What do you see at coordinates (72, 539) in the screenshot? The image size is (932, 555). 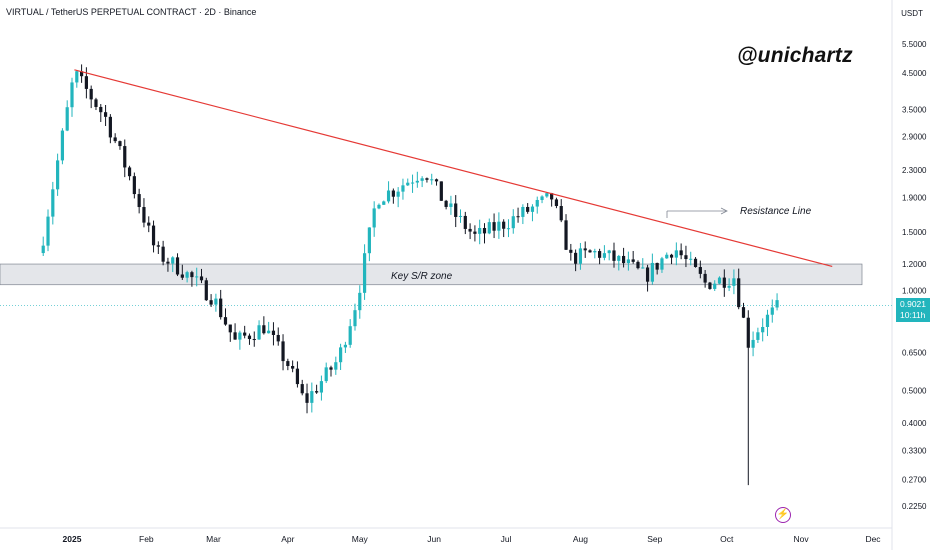 I see `time-tick-label: 2025` at bounding box center [72, 539].